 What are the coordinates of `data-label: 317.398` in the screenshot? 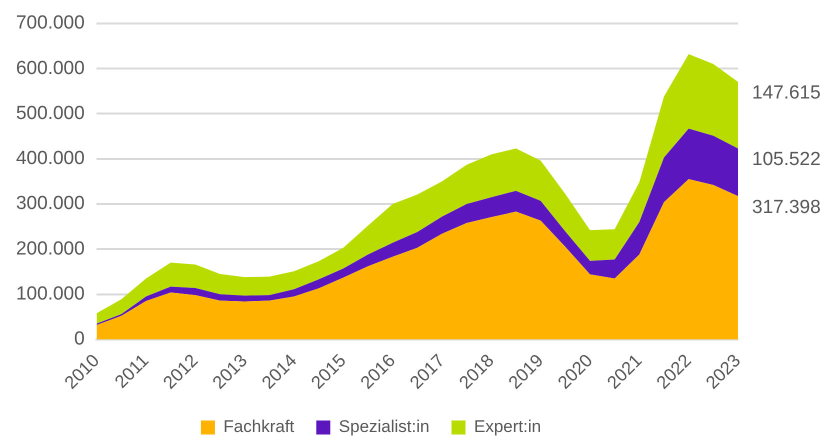 It's located at (786, 207).